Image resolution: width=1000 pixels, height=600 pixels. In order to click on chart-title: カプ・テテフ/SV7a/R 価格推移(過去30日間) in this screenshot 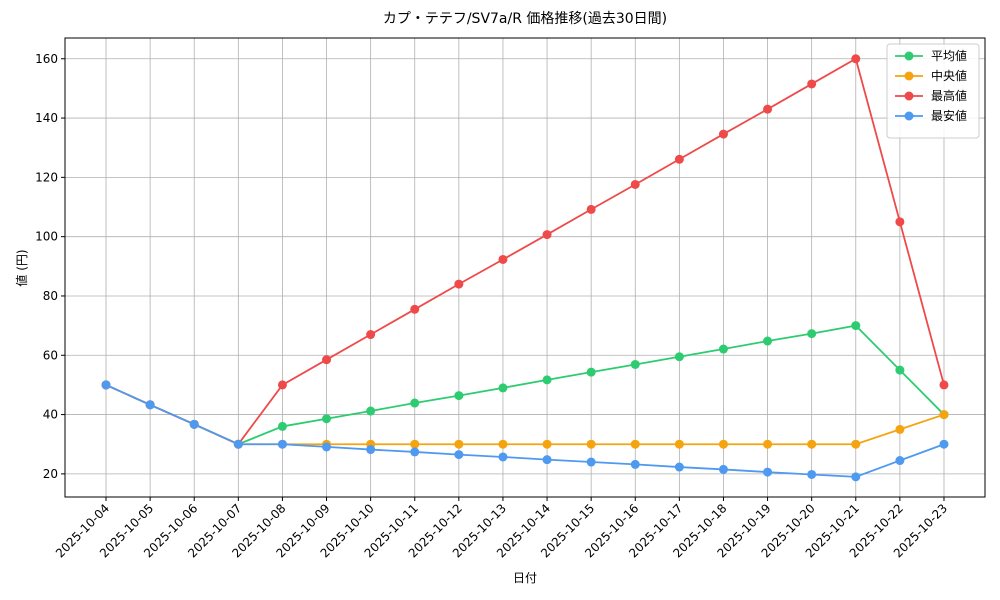, I will do `click(525, 19)`.